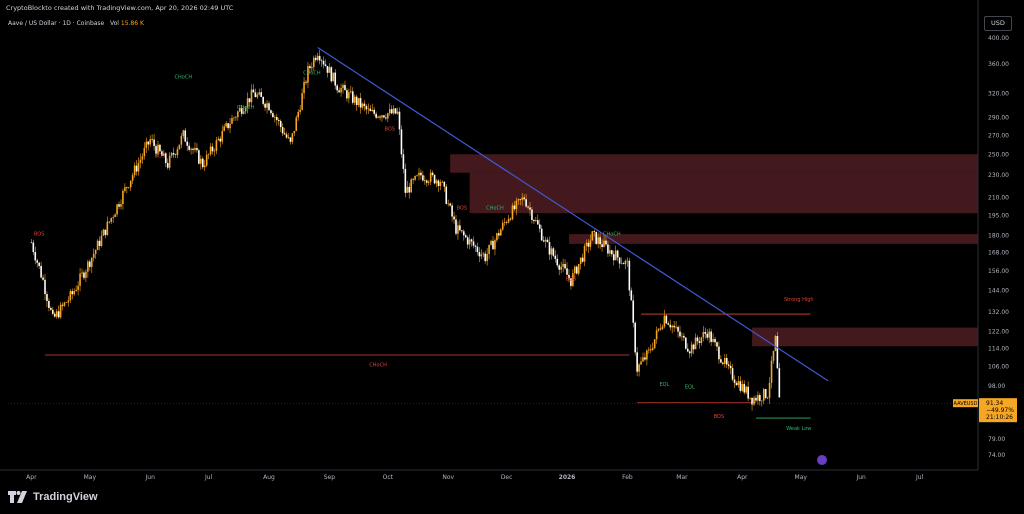 This screenshot has width=1024, height=514. Describe the element at coordinates (996, 439) in the screenshot. I see `price-tick-label: 79.00` at that location.